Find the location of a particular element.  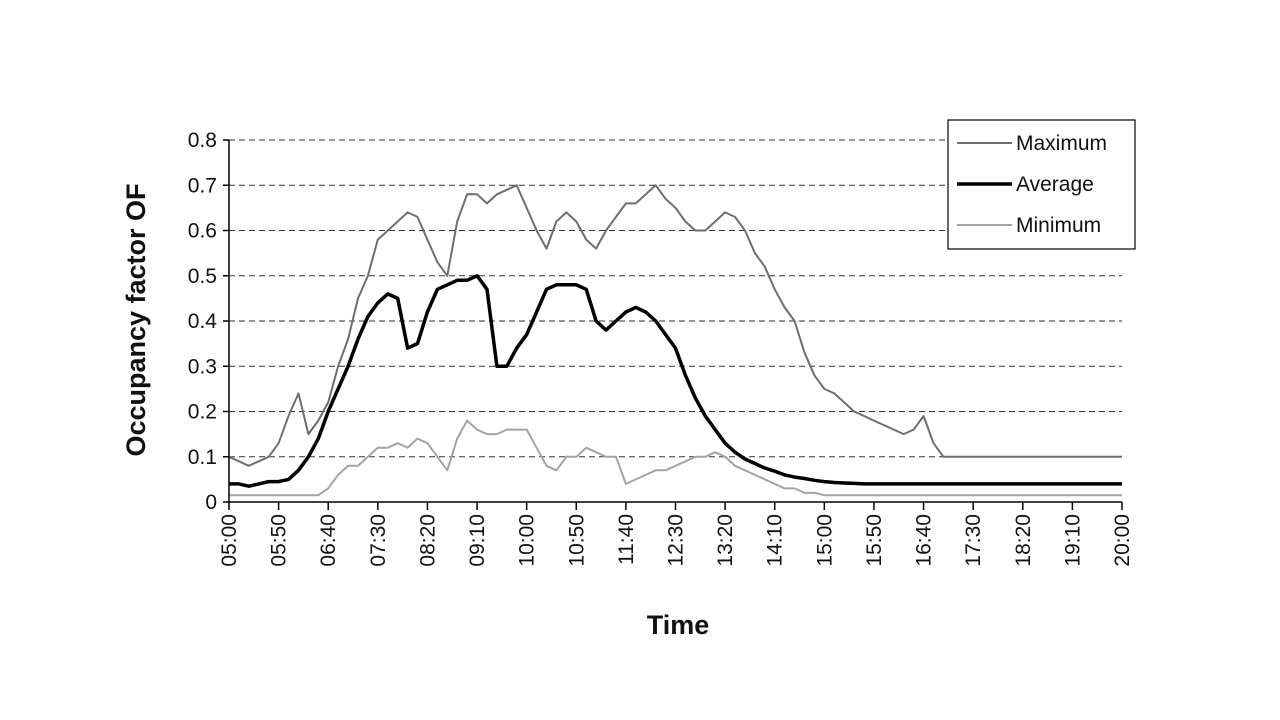

x-tick-label: 06:40 is located at coordinates (328, 540).